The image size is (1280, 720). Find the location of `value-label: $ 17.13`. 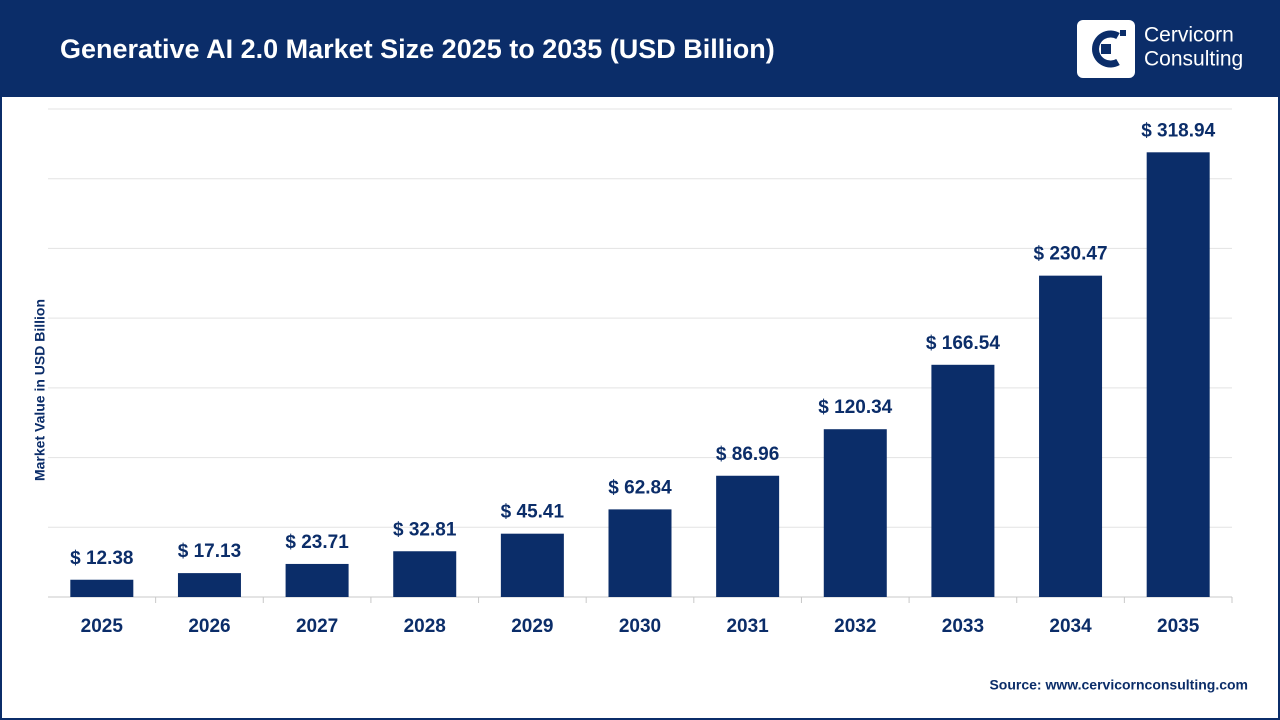

value-label: $ 17.13 is located at coordinates (209, 551).